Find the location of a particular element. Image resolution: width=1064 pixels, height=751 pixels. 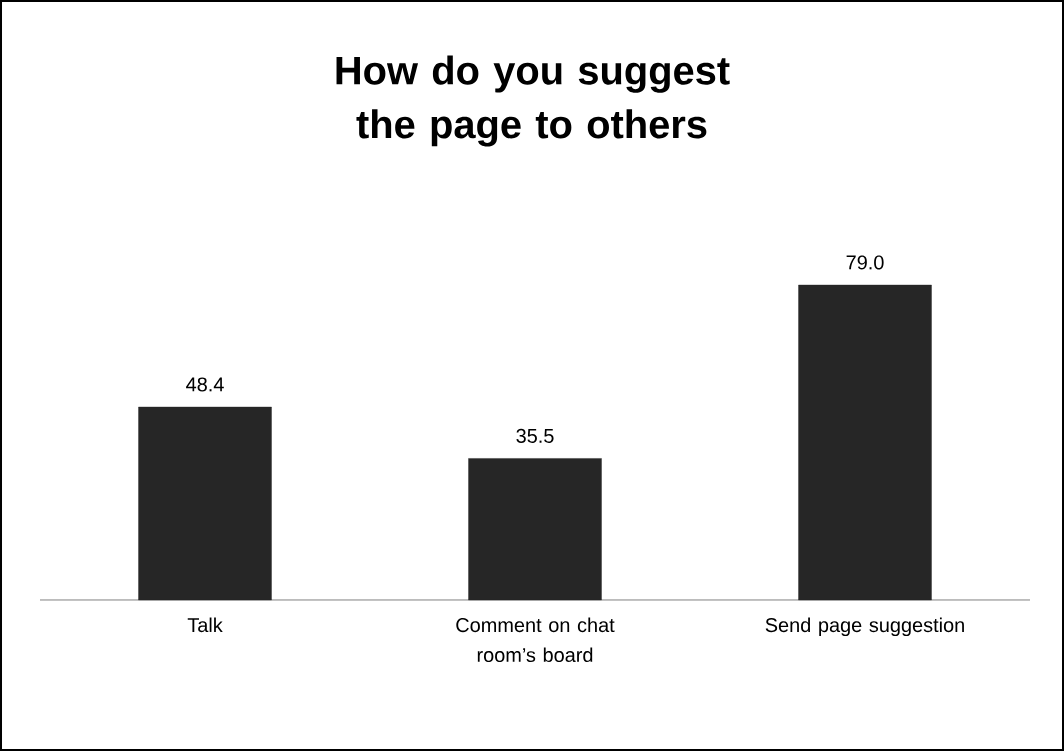

x-tick-label: Send page suggestion is located at coordinates (864, 627).